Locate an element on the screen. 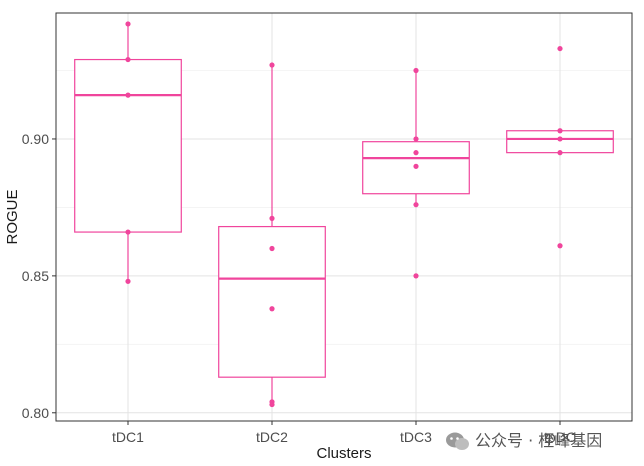 This screenshot has width=644, height=466. box-tDC2 is located at coordinates (272, 235).